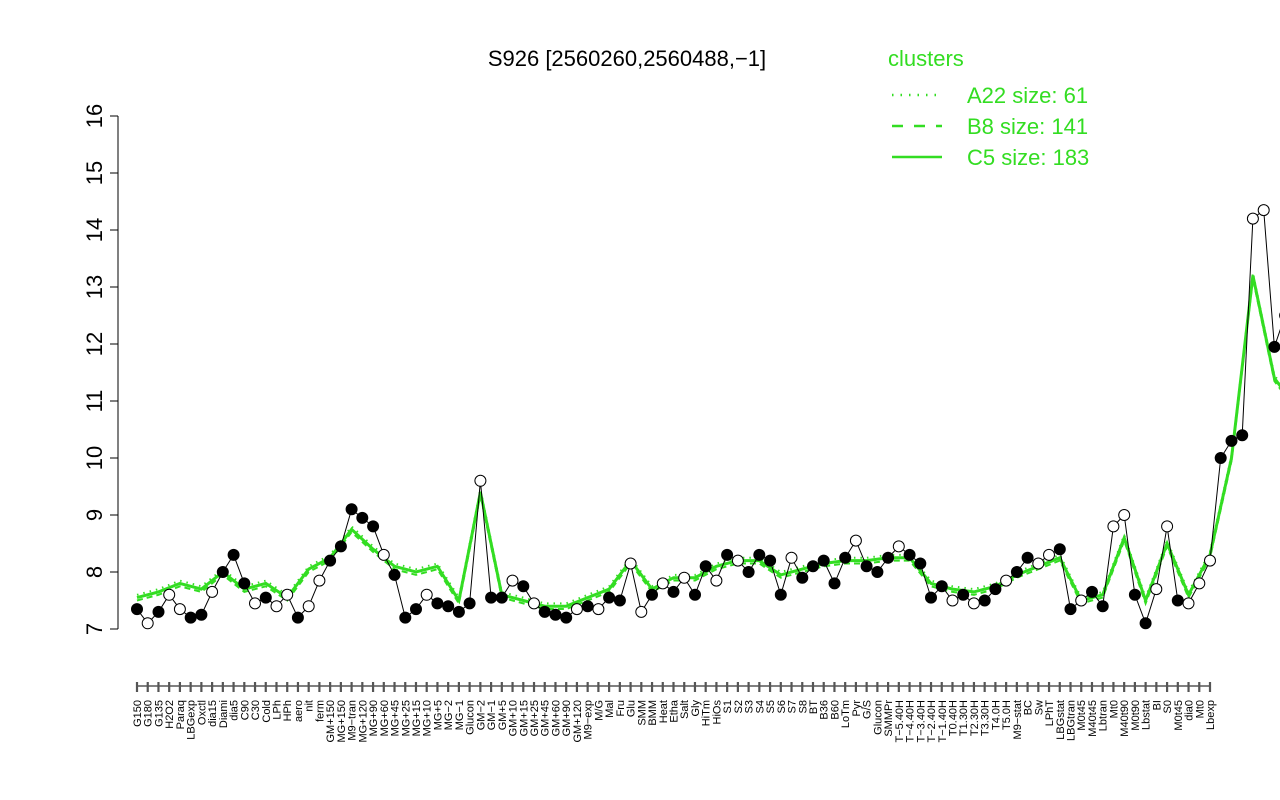  What do you see at coordinates (750, 706) in the screenshot?
I see `x-tick-label: S3` at bounding box center [750, 706].